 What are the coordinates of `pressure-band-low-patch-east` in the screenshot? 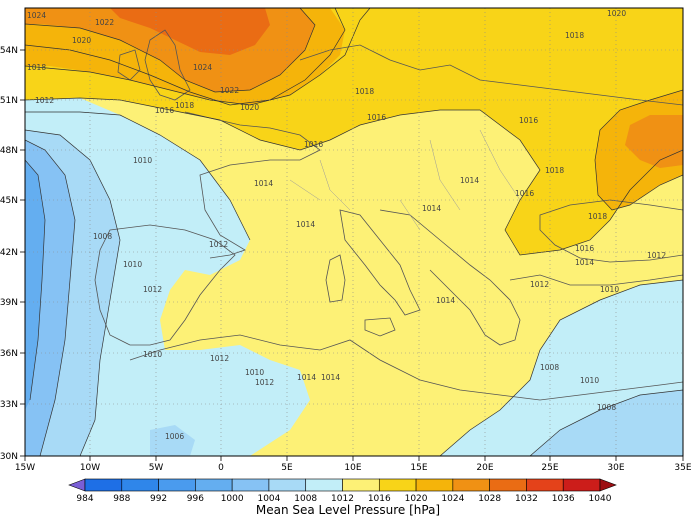 It's located at (636, 430).